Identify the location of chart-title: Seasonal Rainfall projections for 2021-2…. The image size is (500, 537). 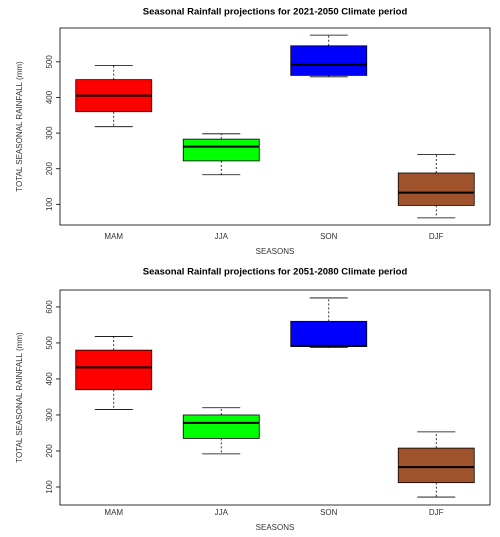
(275, 12).